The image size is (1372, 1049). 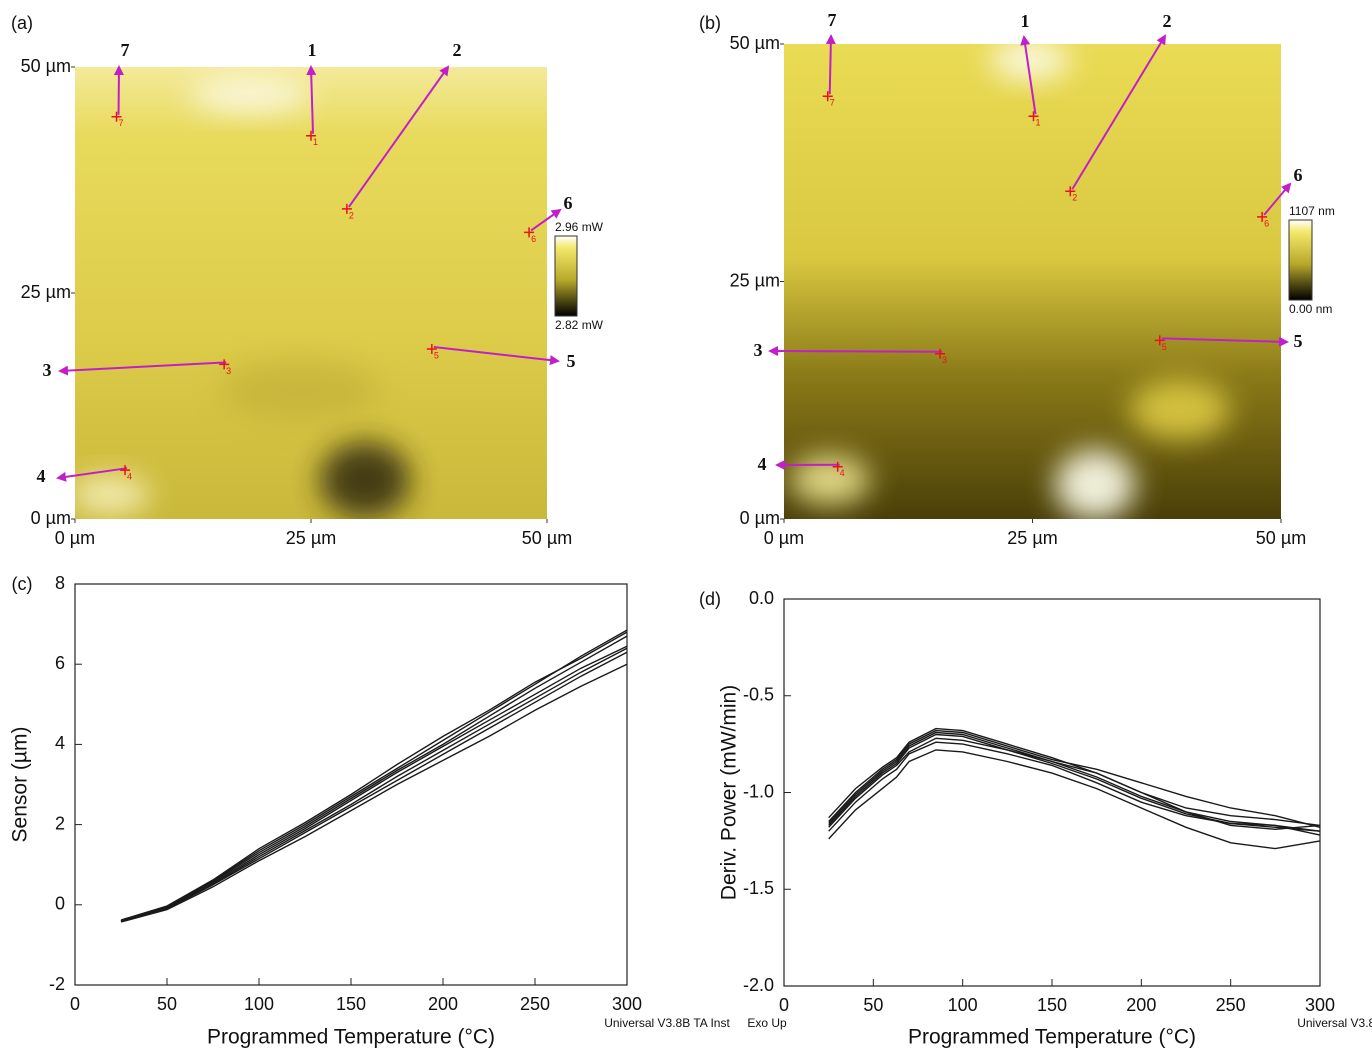 What do you see at coordinates (311, 293) in the screenshot?
I see `image-a-texture` at bounding box center [311, 293].